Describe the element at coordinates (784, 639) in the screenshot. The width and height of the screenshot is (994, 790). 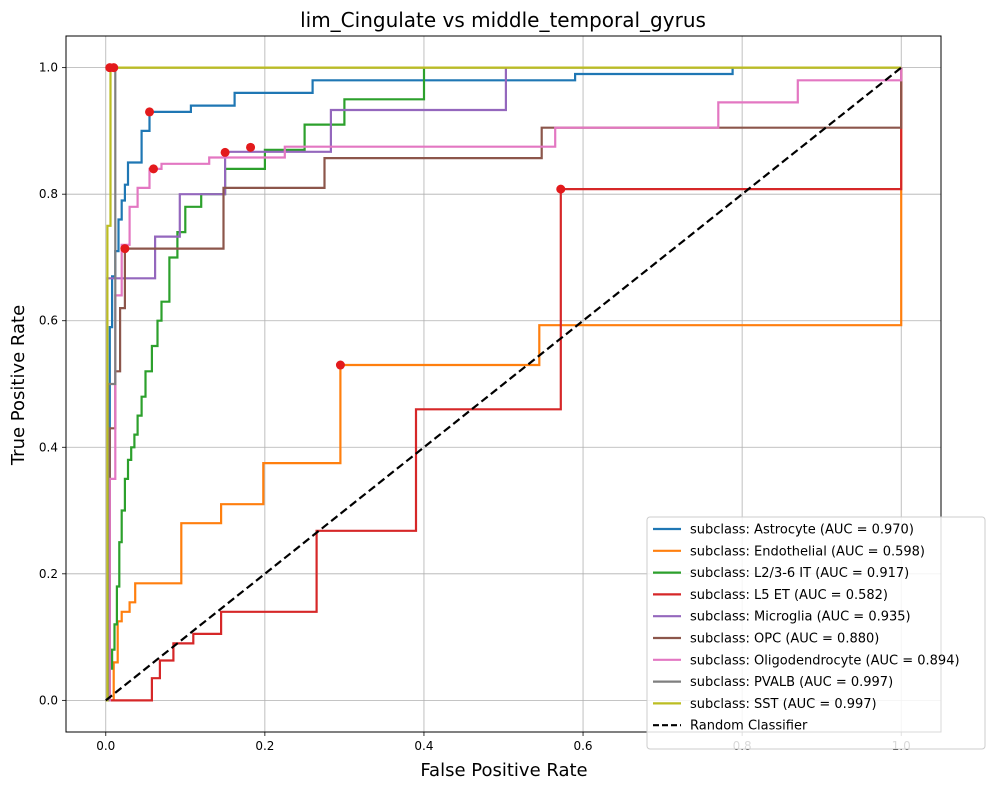
I see `legend-label: subclass: OPC (AUC = 0.880)` at that location.